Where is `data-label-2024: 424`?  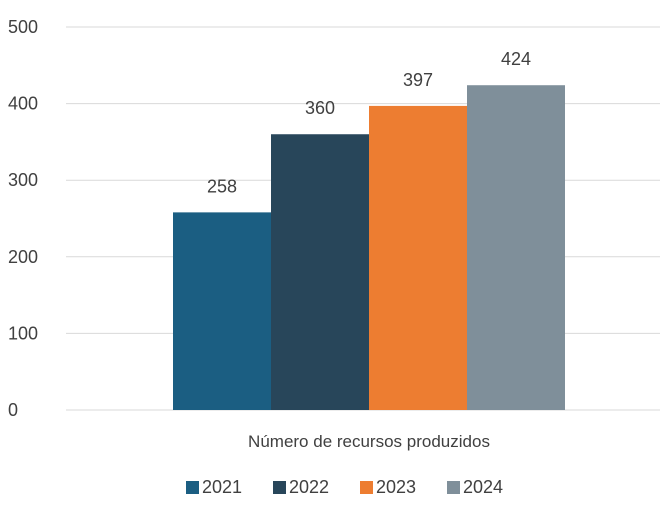
data-label-2024: 424 is located at coordinates (516, 59).